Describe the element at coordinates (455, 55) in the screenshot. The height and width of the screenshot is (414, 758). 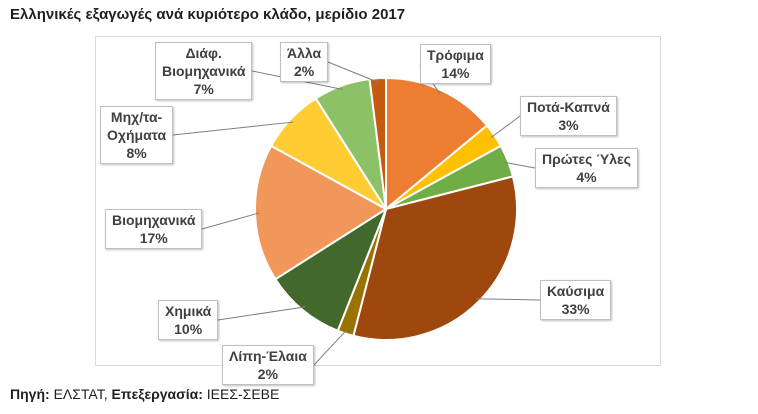
I see `data-label-line: Τρόφιμα` at that location.